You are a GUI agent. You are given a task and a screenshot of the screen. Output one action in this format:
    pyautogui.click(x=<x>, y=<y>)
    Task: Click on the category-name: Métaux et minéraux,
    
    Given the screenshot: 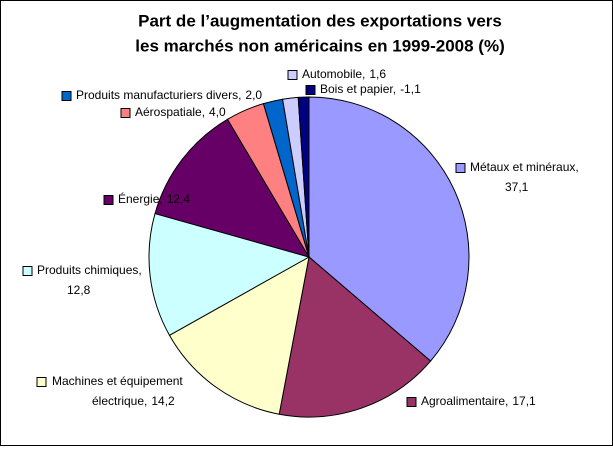 What is the action you would take?
    pyautogui.click(x=524, y=167)
    